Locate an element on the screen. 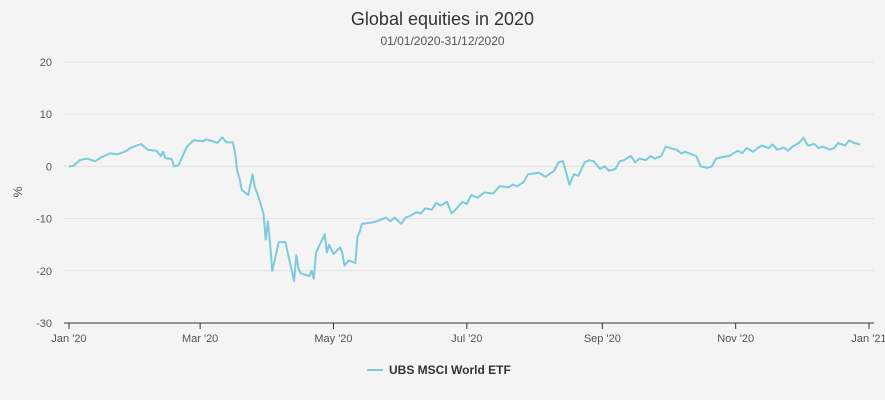 This screenshot has width=885, height=400. x-tick-label: Mar '20 is located at coordinates (200, 339).